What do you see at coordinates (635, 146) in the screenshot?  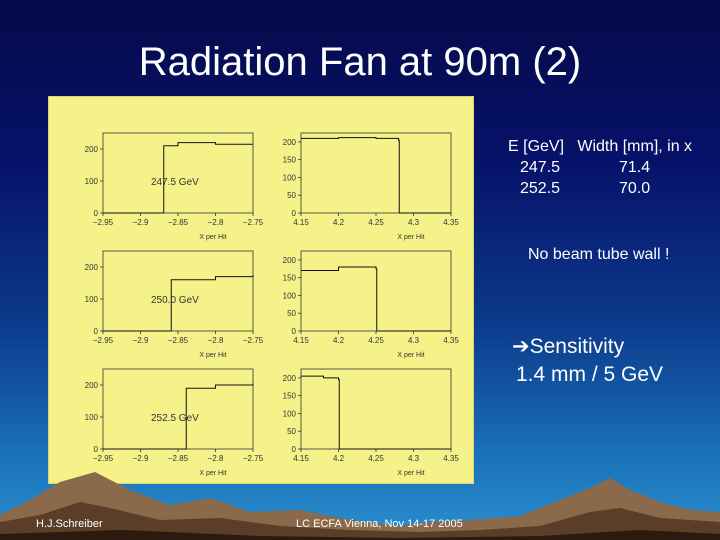 I see `header-width: Width [mm], in x` at bounding box center [635, 146].